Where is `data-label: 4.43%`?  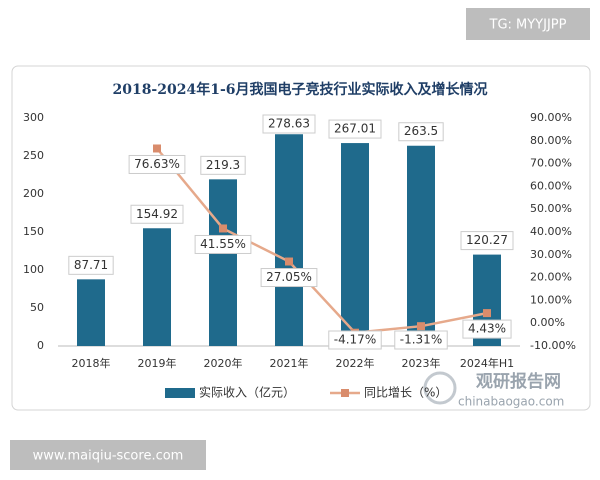 data-label: 4.43% is located at coordinates (487, 329).